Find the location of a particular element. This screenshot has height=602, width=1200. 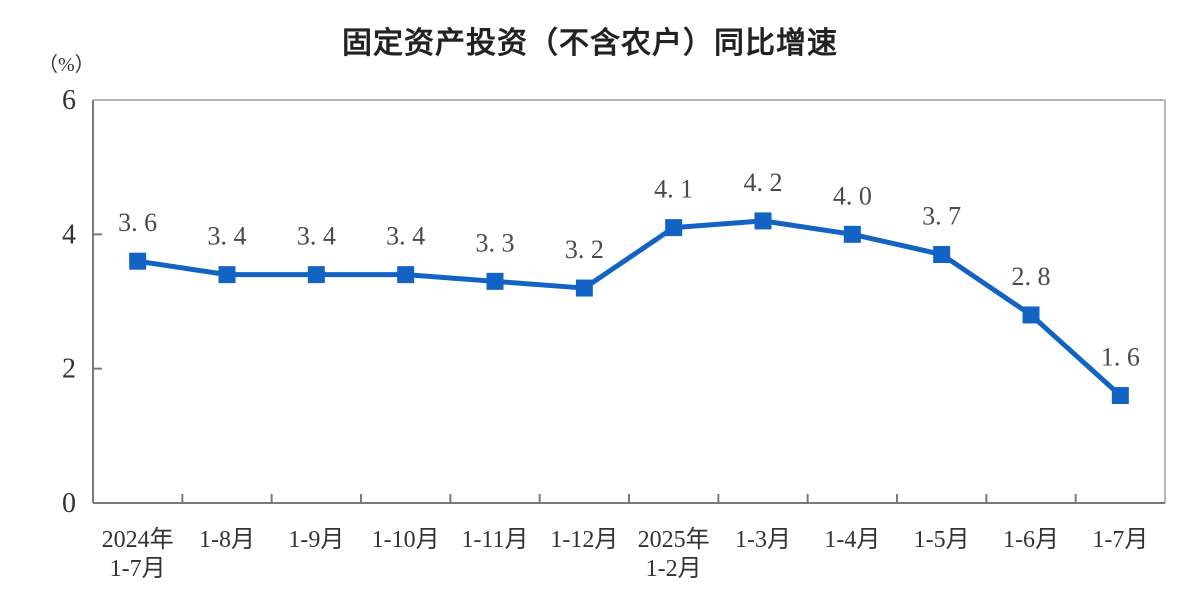

data-point-label: 3. 3 is located at coordinates (495, 242).